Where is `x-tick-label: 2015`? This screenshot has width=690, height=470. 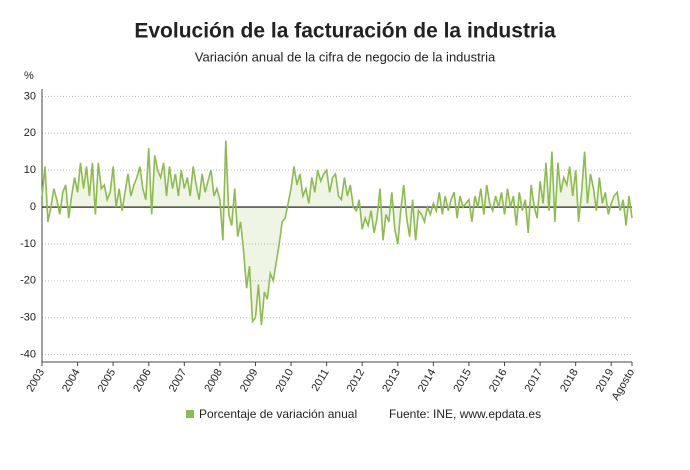
x-tick-label: 2015 is located at coordinates (462, 380).